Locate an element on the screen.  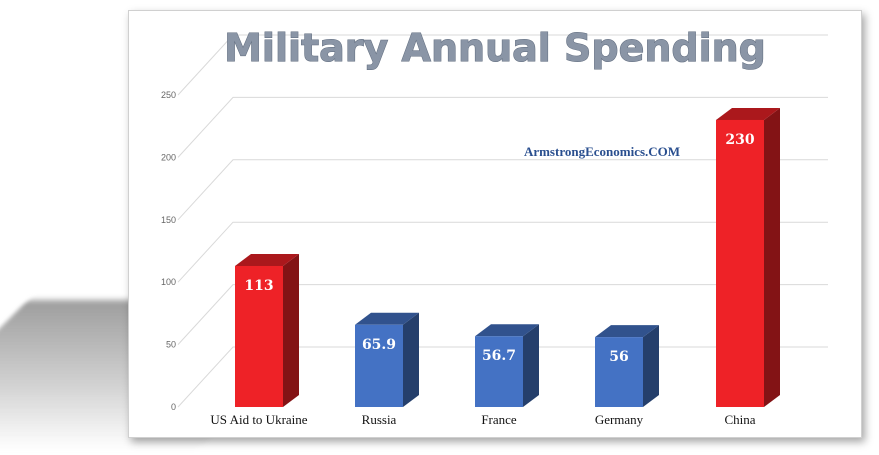
y-tick-label: 50 is located at coordinates (171, 345).